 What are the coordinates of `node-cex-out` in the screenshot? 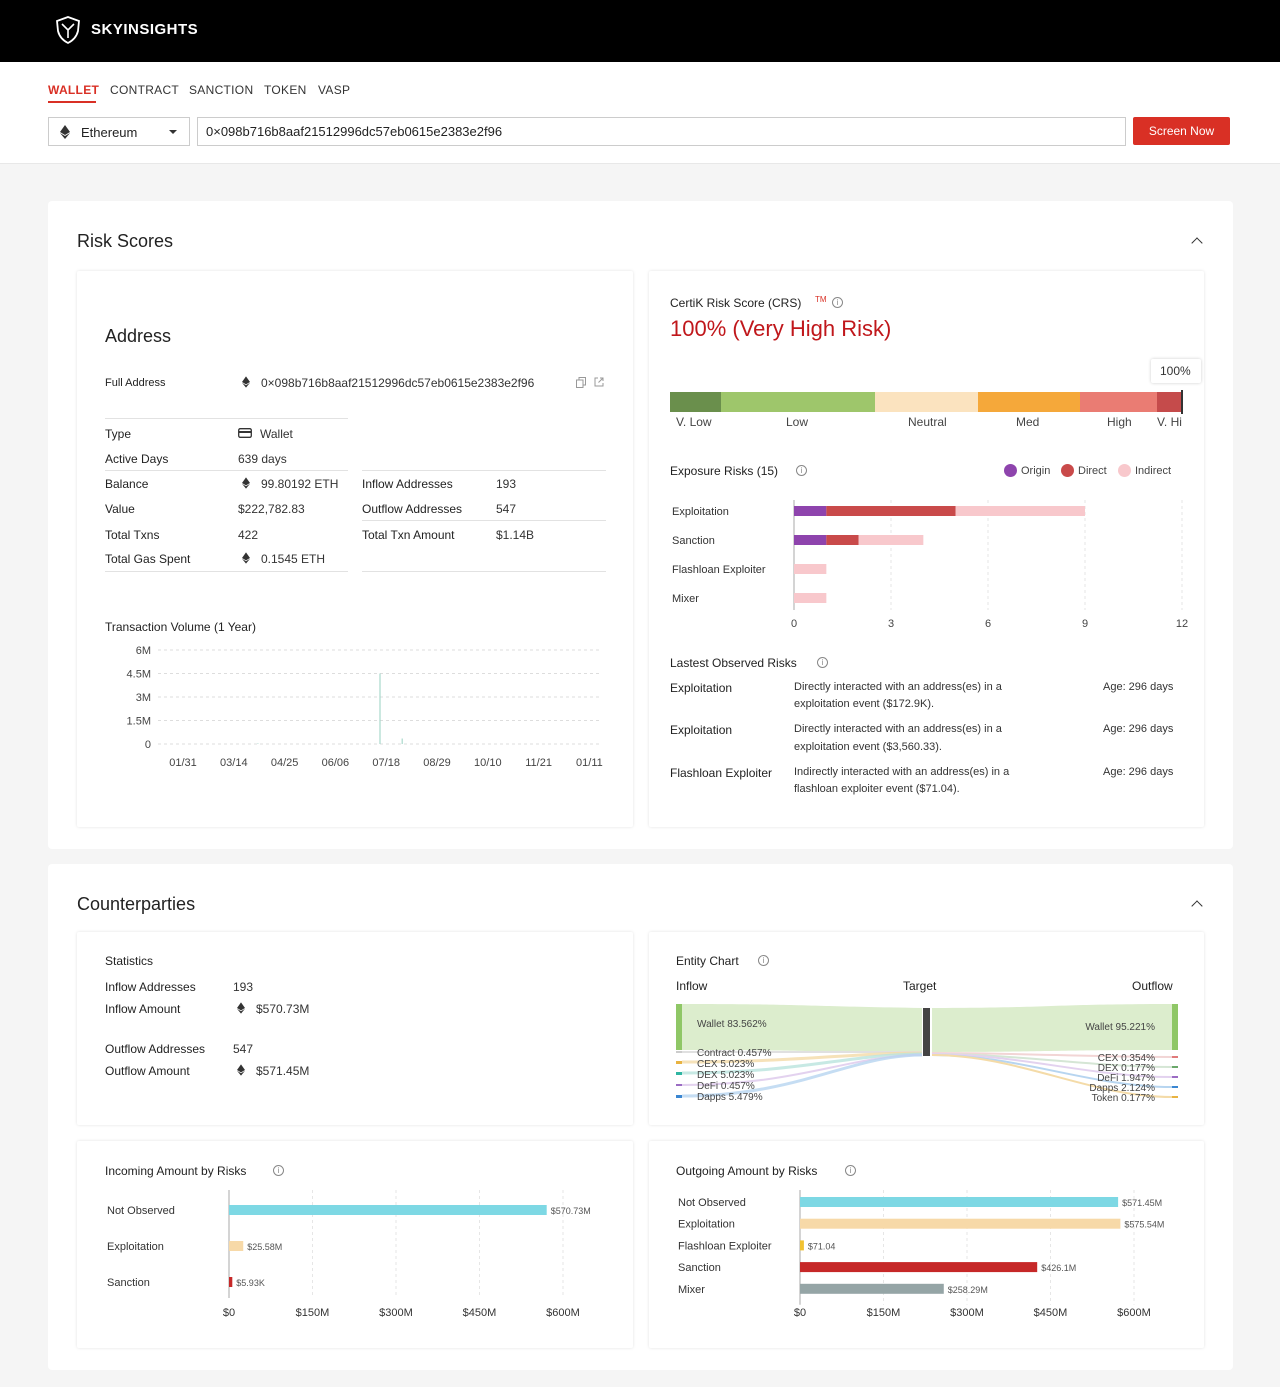 It's located at (1175, 1057).